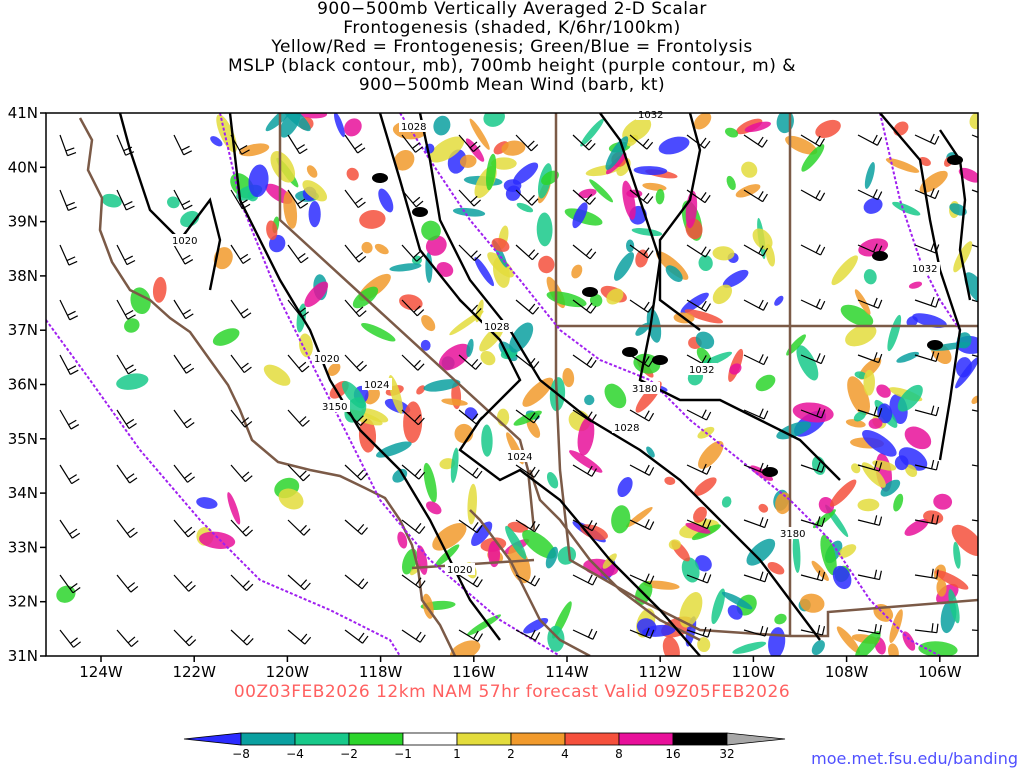 The height and width of the screenshot is (768, 1024). I want to click on latitude-tick-label: 38N, so click(23, 276).